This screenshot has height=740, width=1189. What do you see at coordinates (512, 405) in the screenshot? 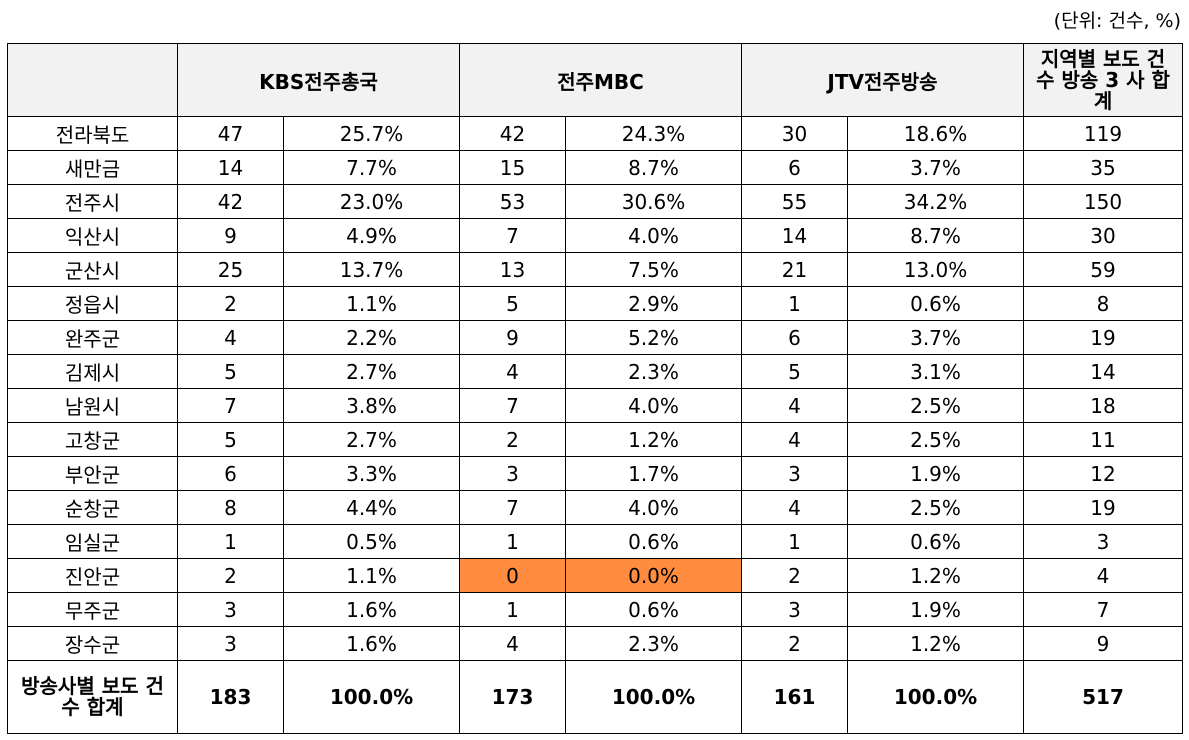
I see `mbc-count-cell: 7` at bounding box center [512, 405].